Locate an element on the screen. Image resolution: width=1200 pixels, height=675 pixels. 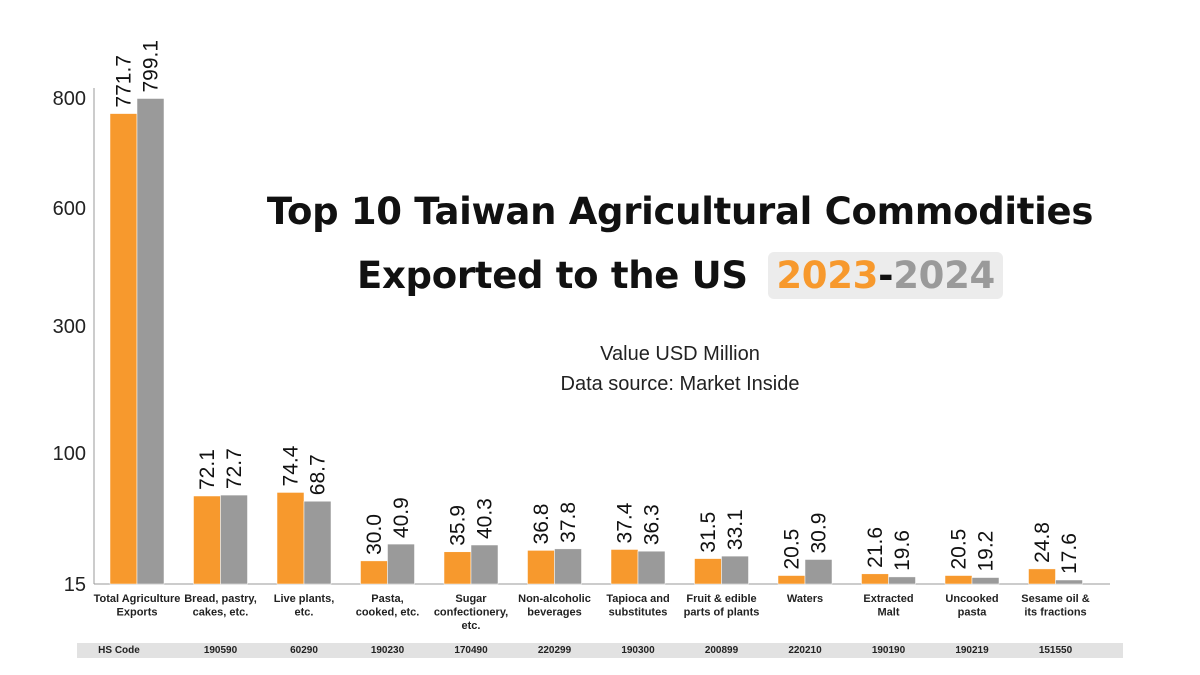
x-category-label: Non-alcoholic beverages is located at coordinates (554, 606).